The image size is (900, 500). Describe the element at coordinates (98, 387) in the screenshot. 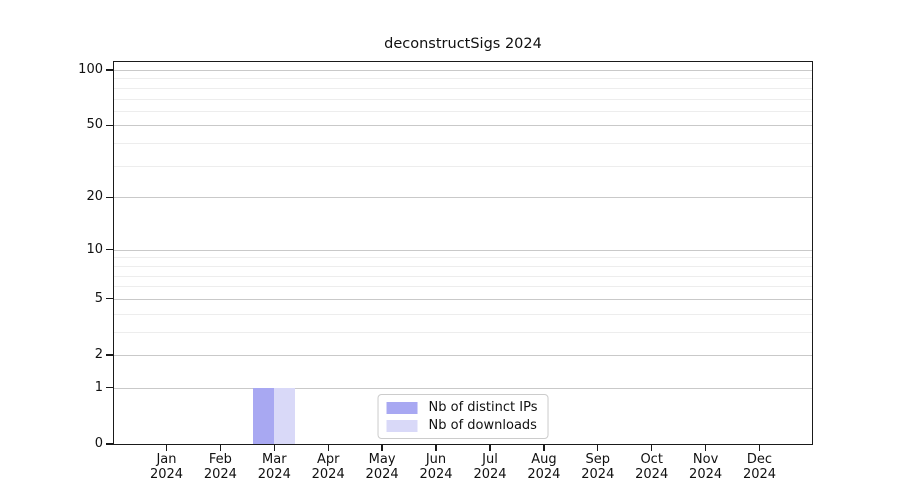

I see `y-tick-label-1: 1` at that location.